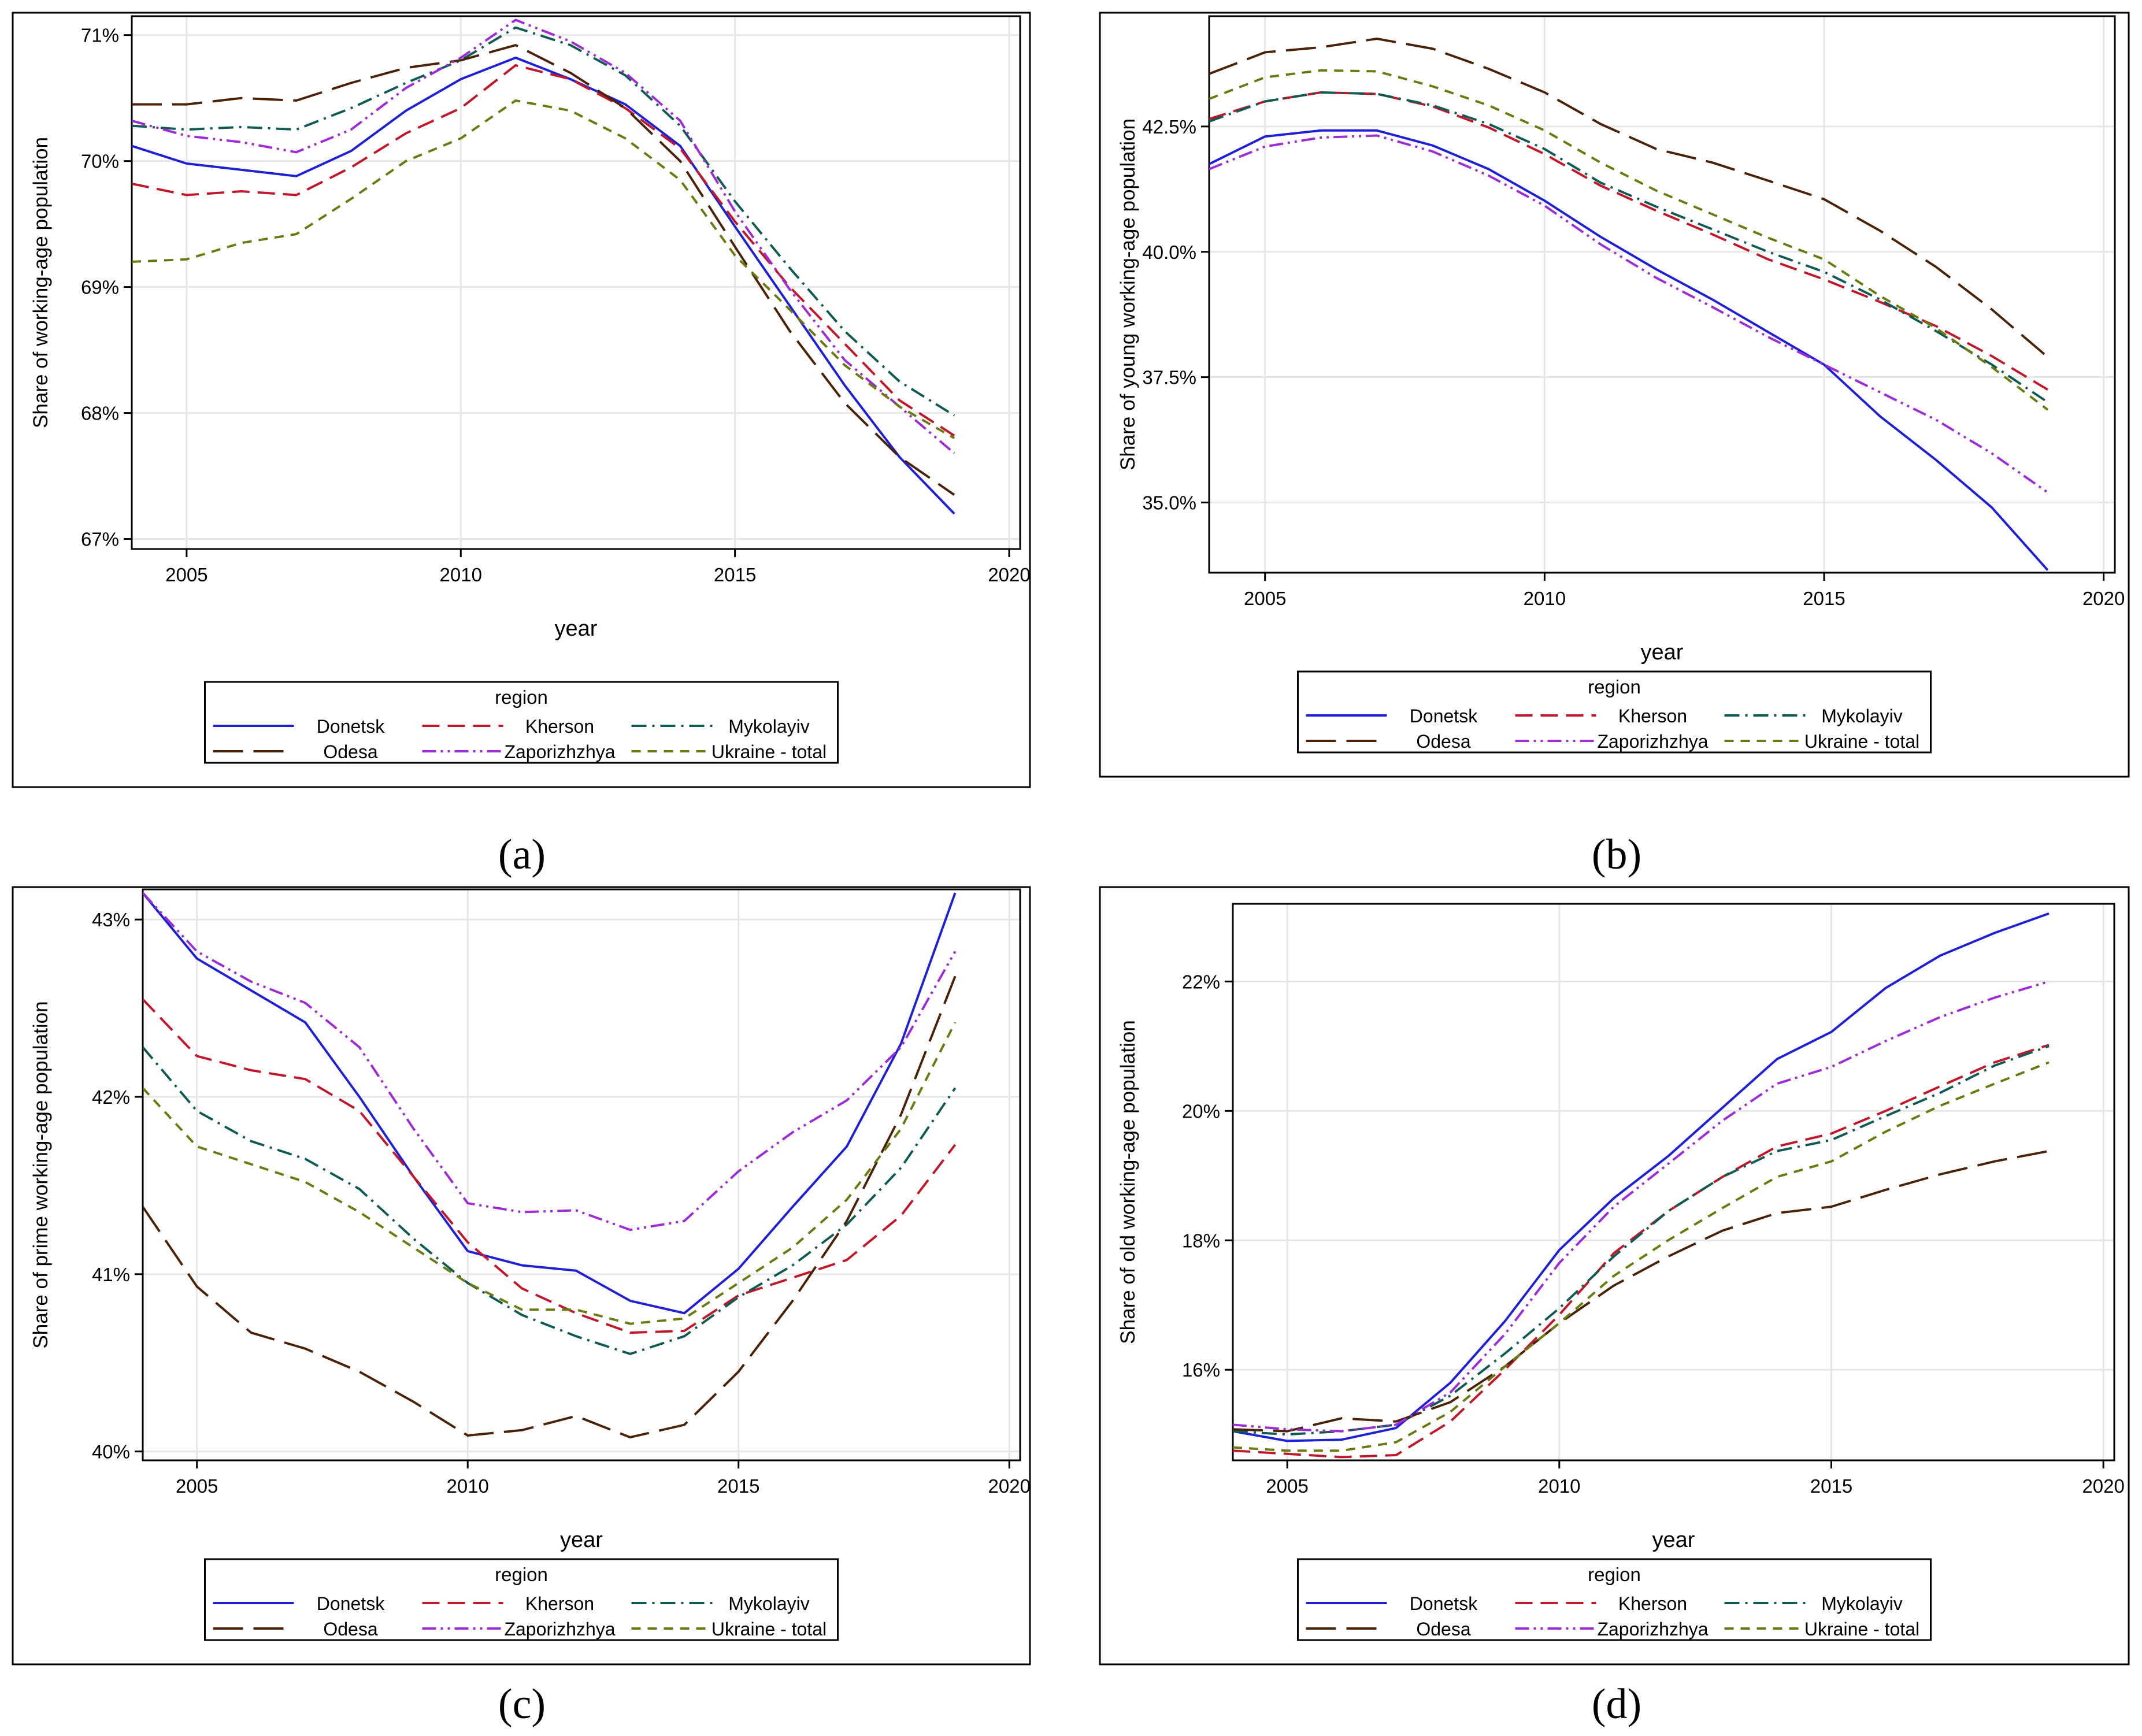  What do you see at coordinates (1169, 127) in the screenshot?
I see `y-tick-label: 42.5%` at bounding box center [1169, 127].